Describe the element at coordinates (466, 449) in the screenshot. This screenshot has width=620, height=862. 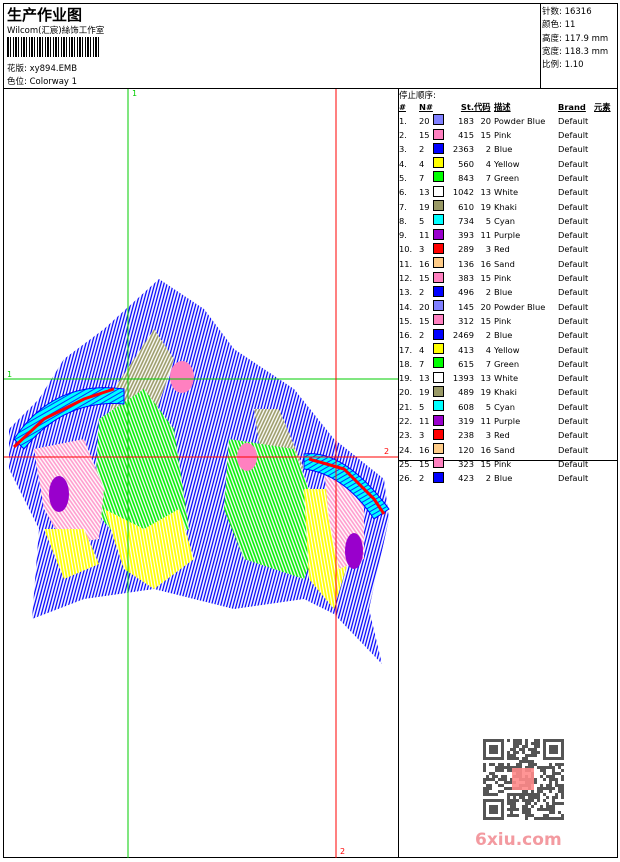
I see `stop-st: 120` at that location.